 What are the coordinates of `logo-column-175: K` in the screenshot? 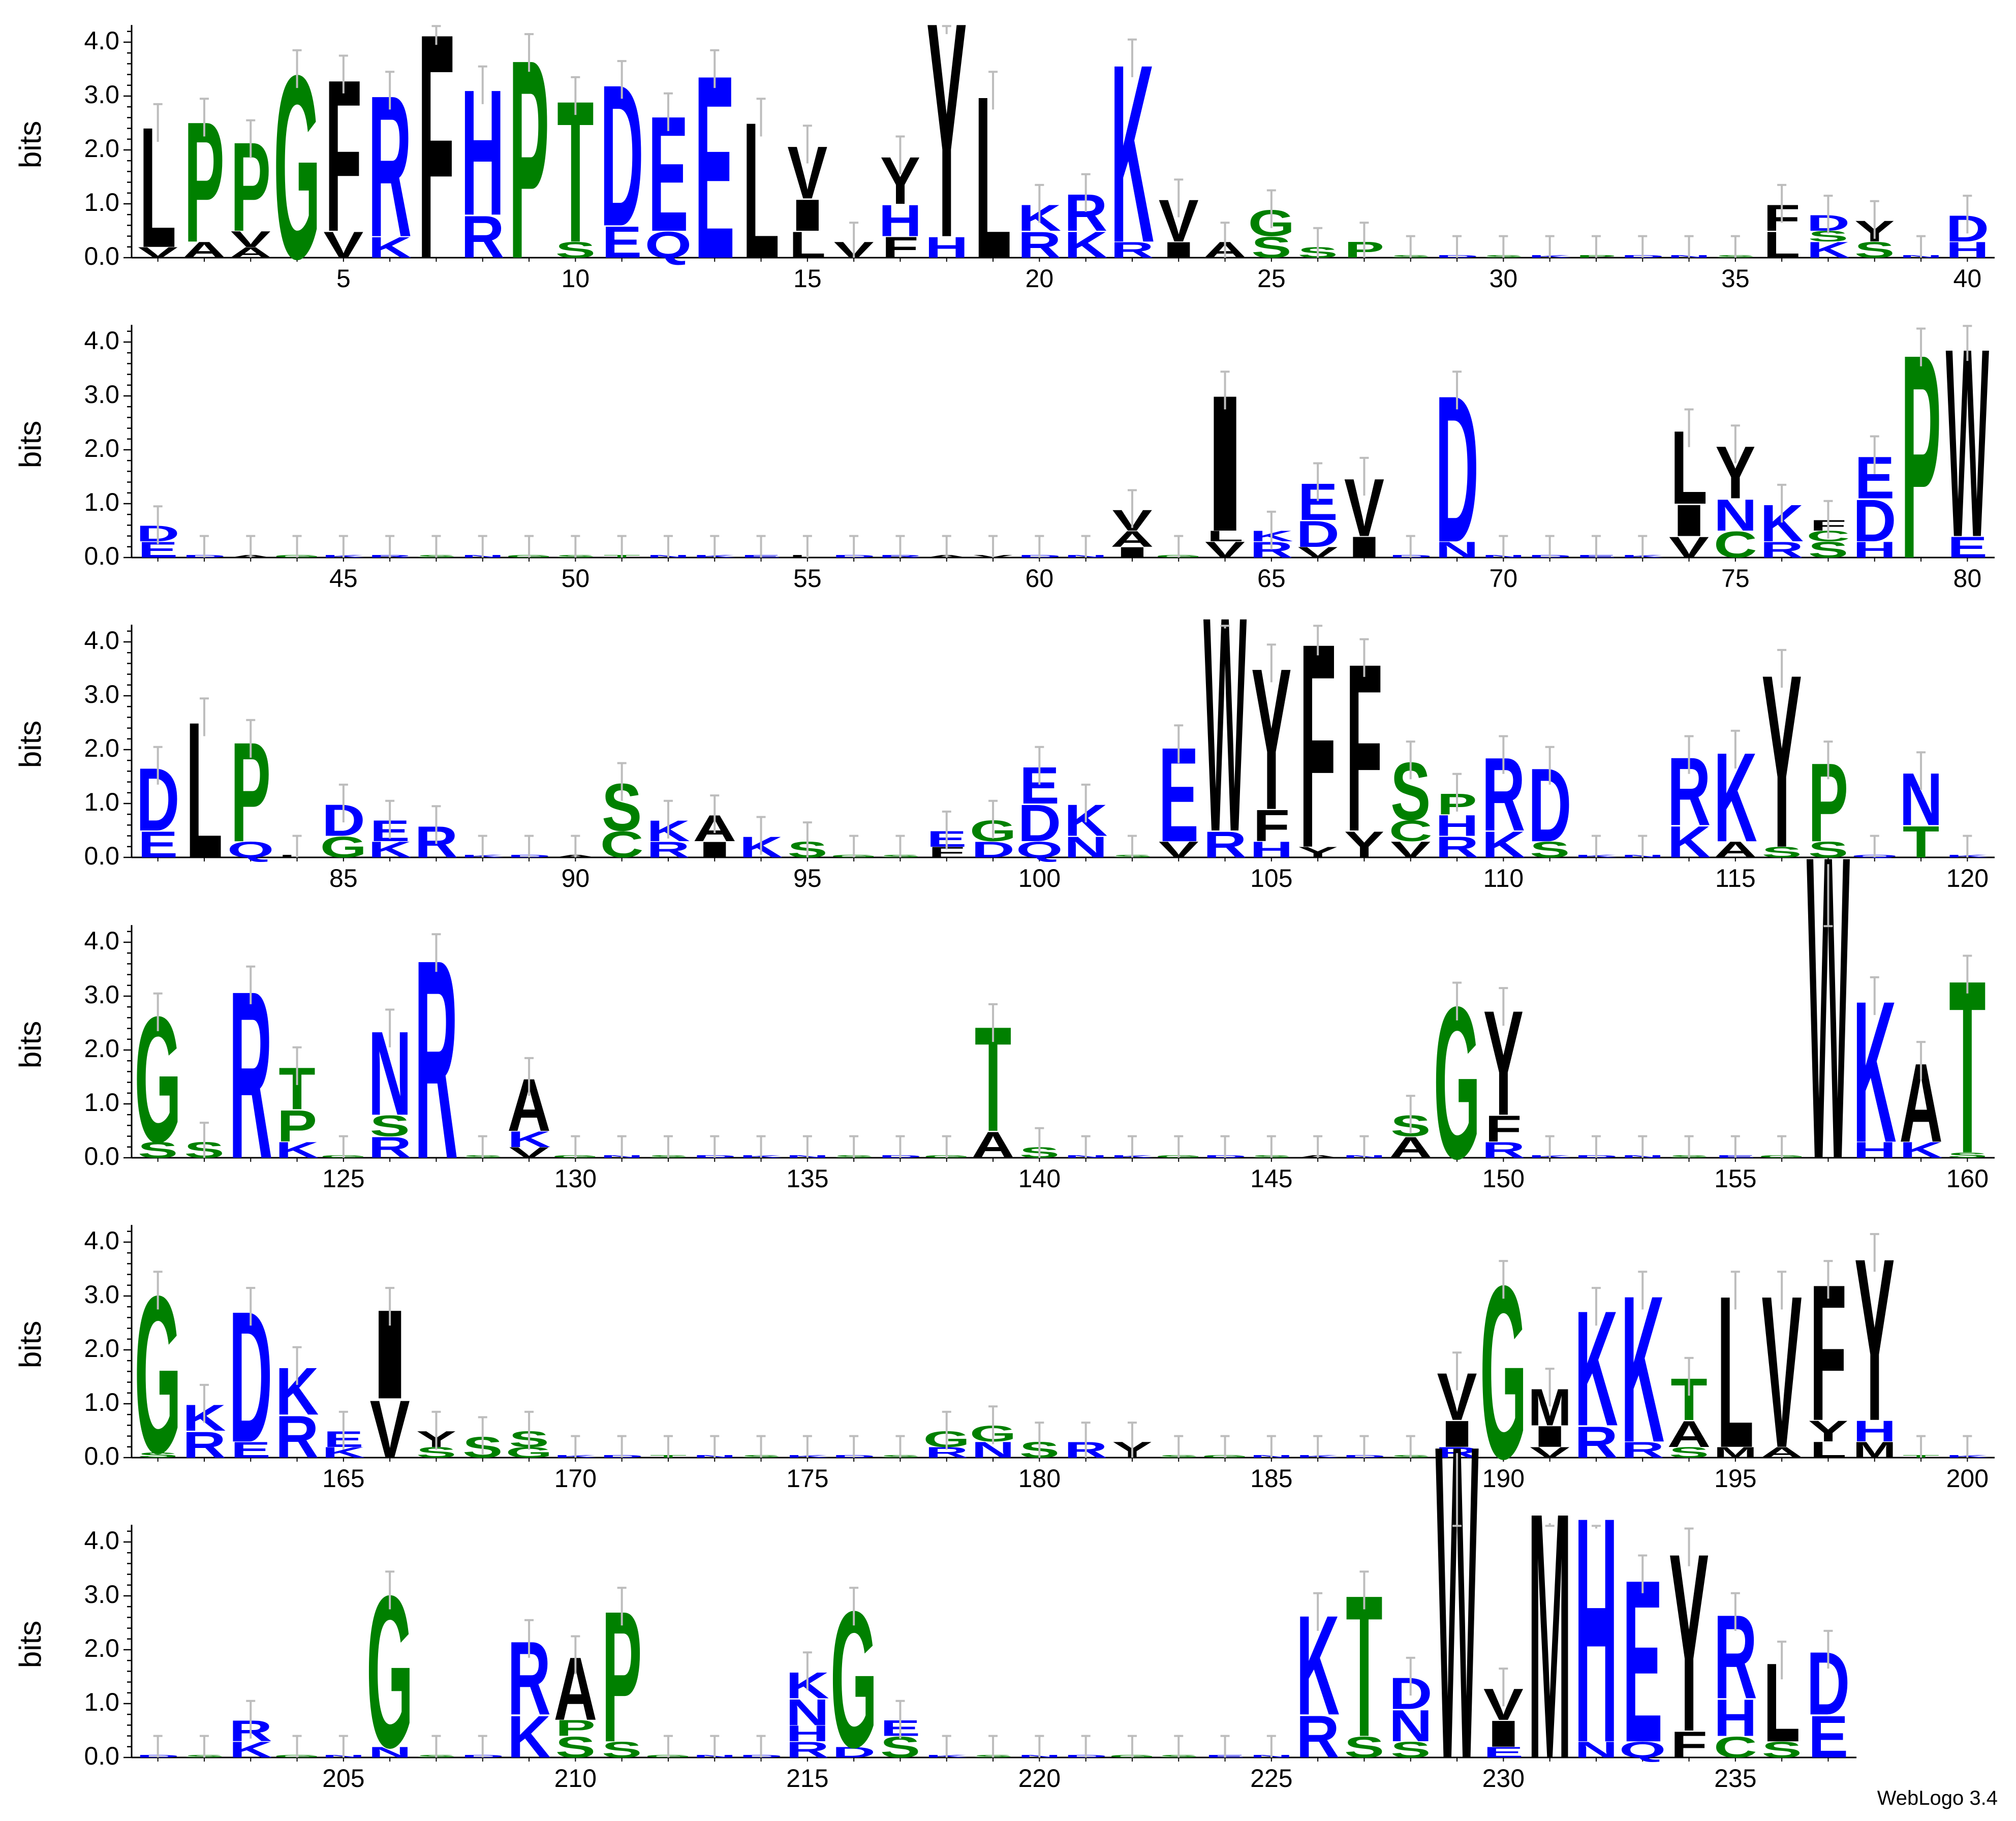 It's located at (807, 1447).